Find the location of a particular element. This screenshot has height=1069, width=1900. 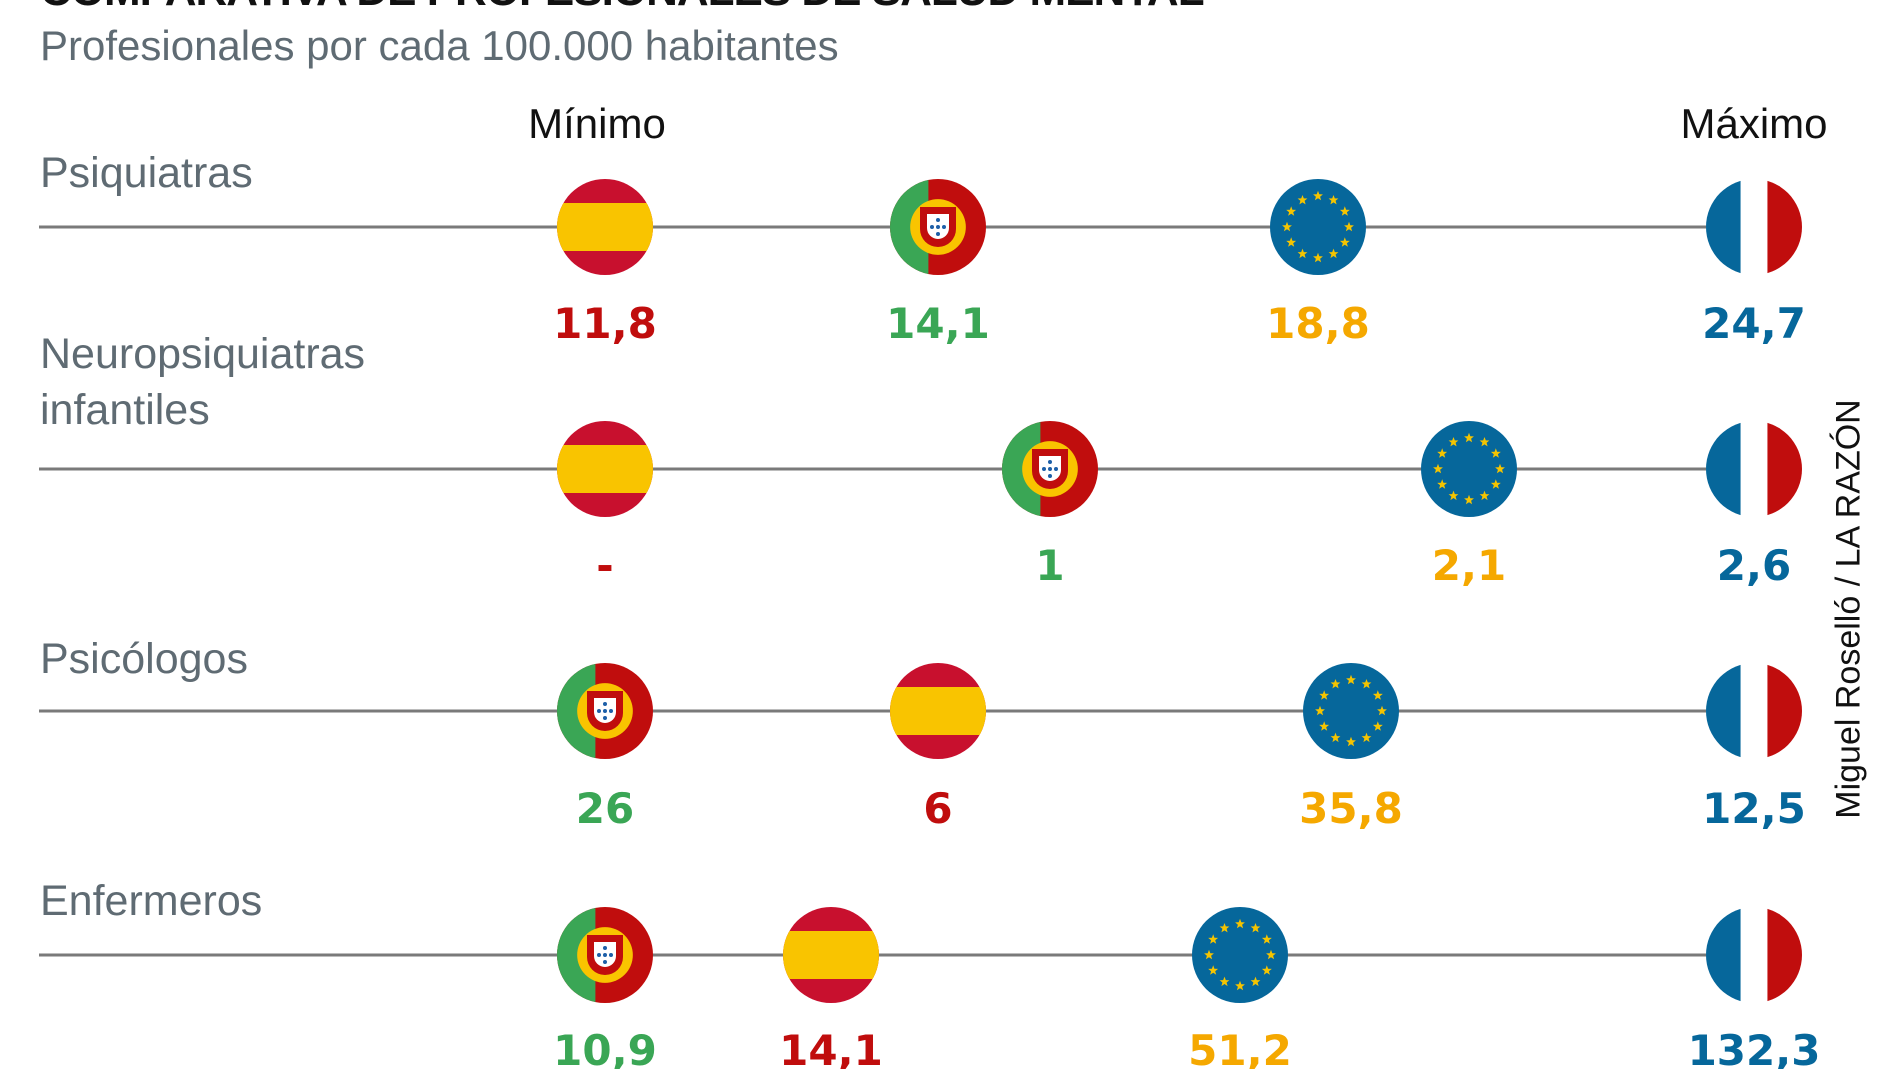

row-2: 26 6 35,8 12,5 is located at coordinates (922, 748).